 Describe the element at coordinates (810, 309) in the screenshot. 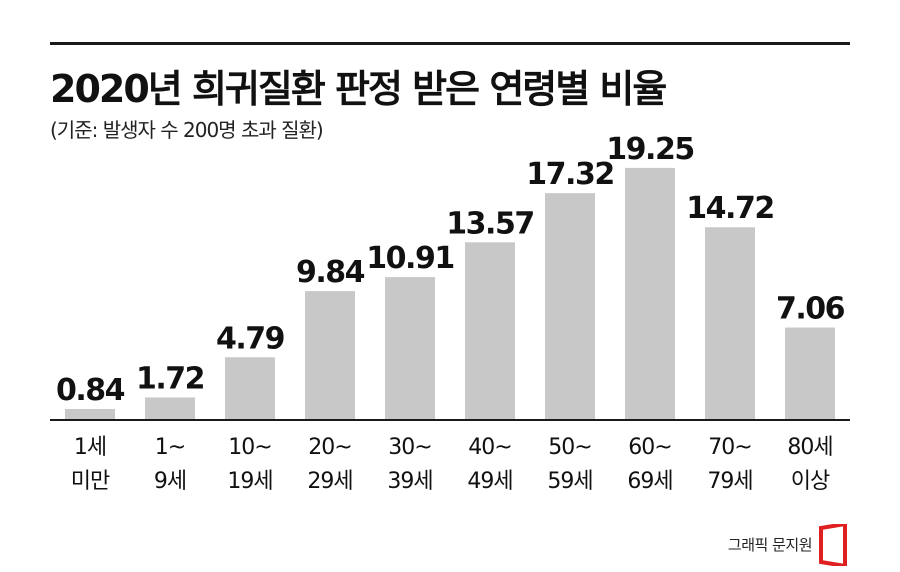

I see `value-label-9: 7.06` at that location.